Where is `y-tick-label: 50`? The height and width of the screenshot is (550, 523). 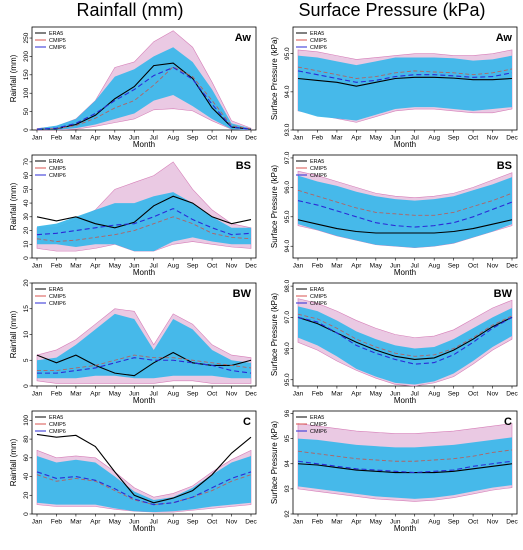 y-tick-label: 50 is located at coordinates (26, 112).